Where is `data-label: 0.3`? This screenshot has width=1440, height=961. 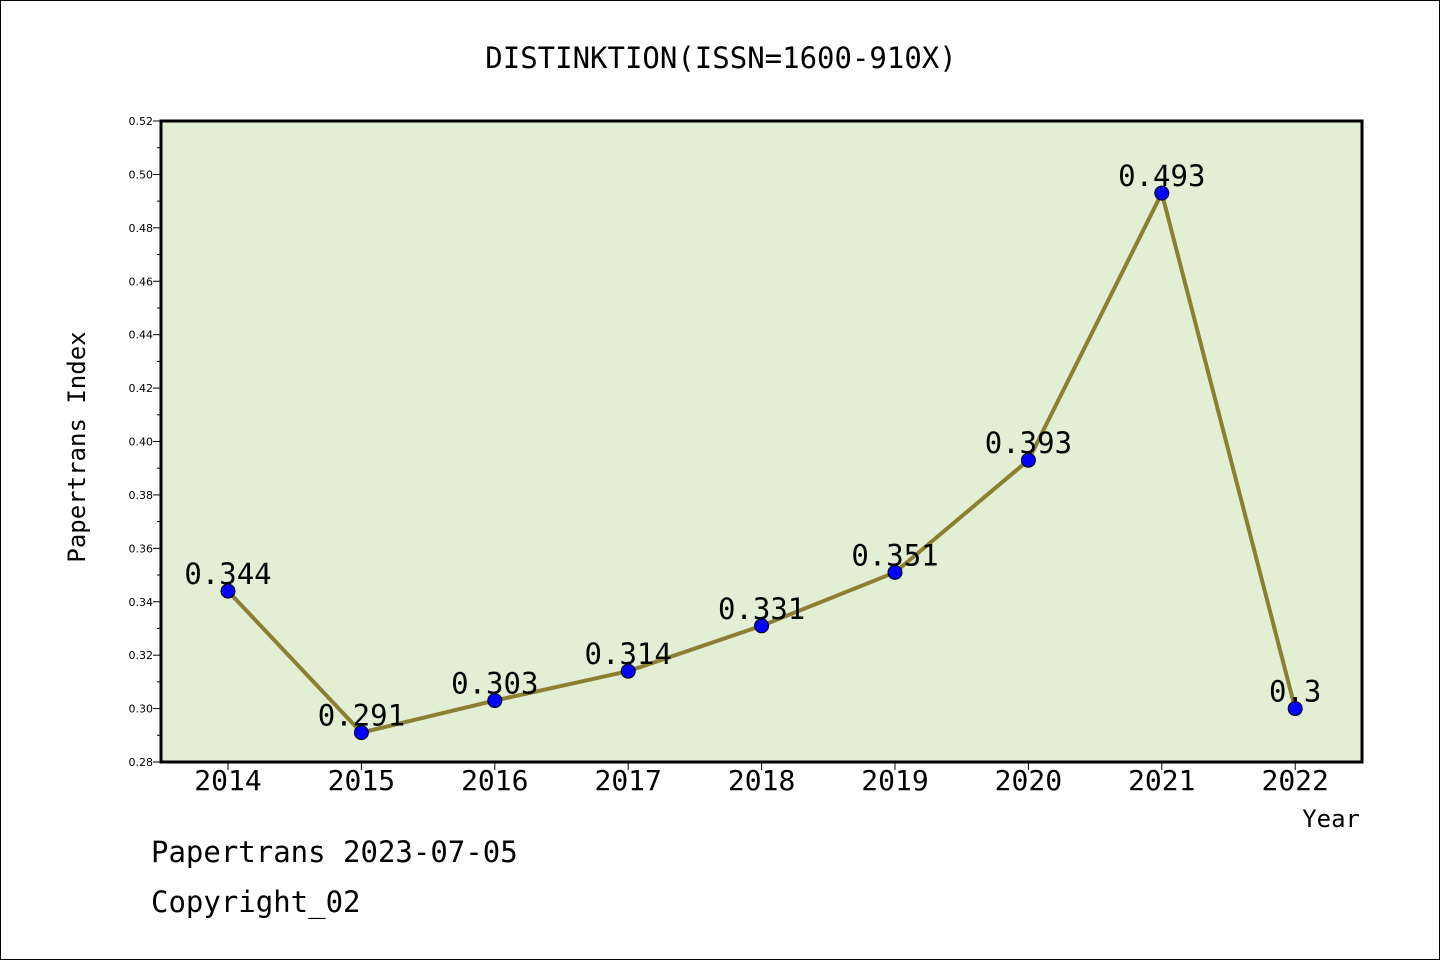 data-label: 0.3 is located at coordinates (1295, 692).